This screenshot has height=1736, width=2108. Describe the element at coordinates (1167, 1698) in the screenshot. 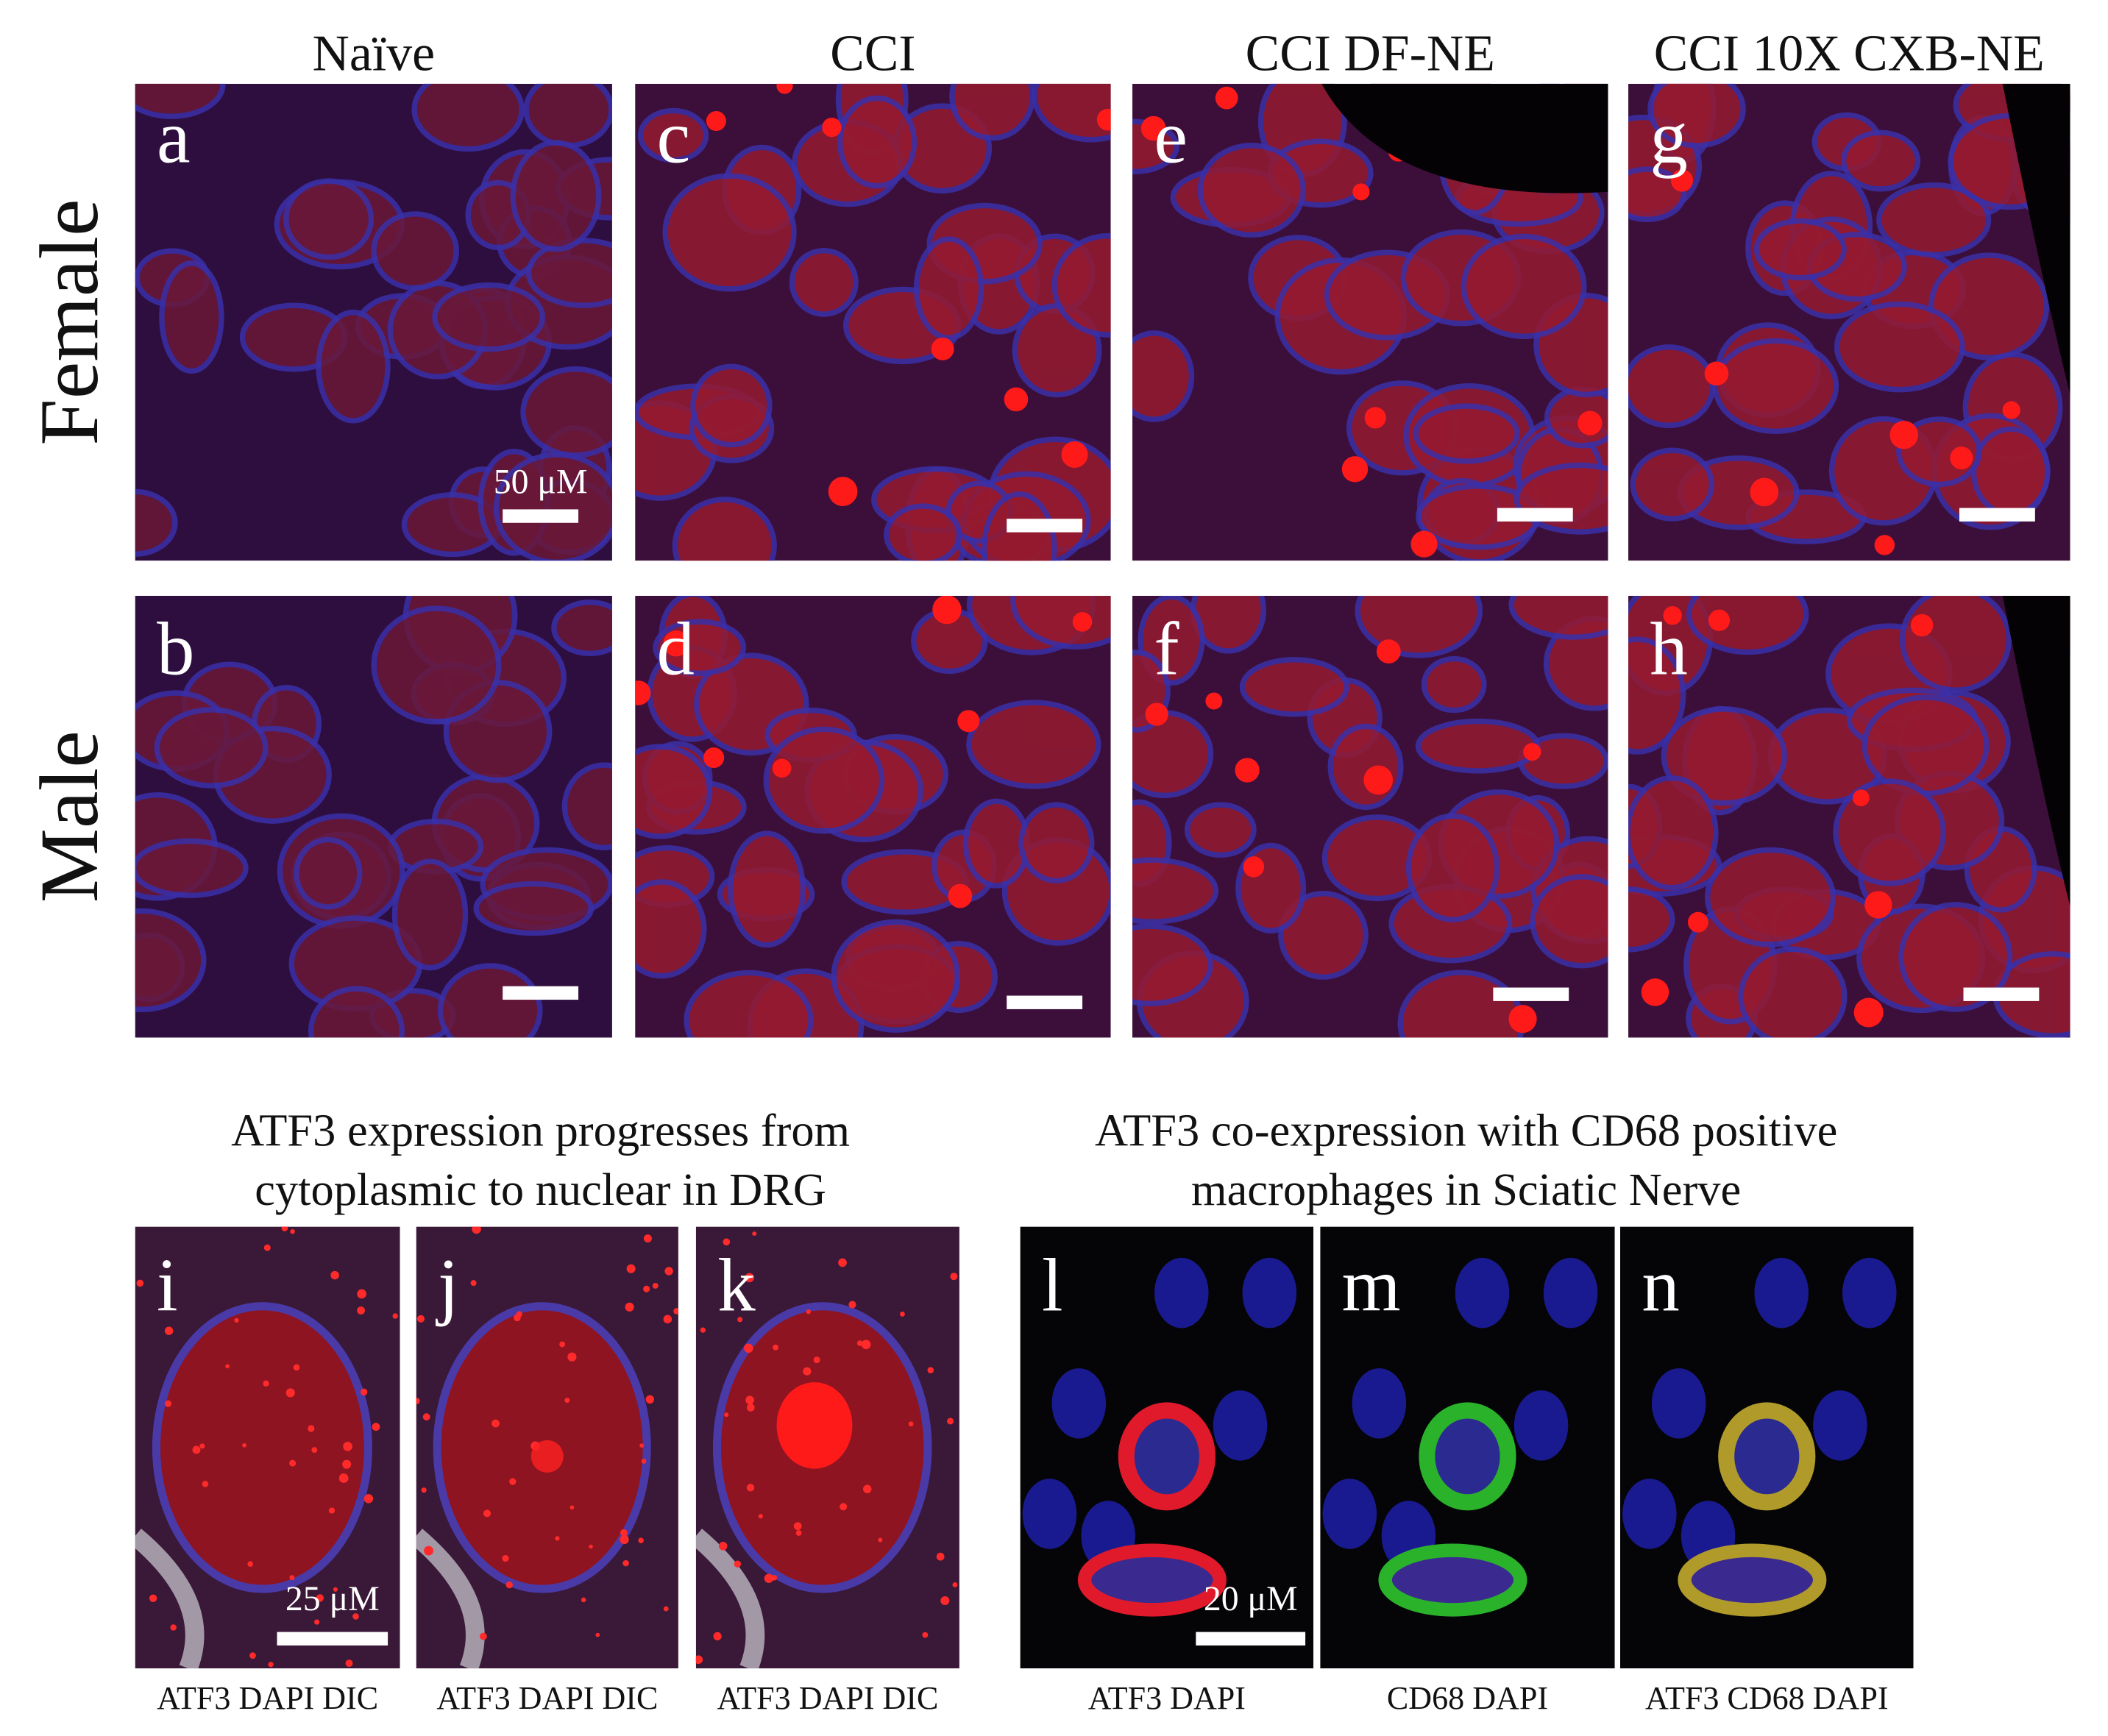

I see `panel-caption: ATF3 DAPI` at that location.